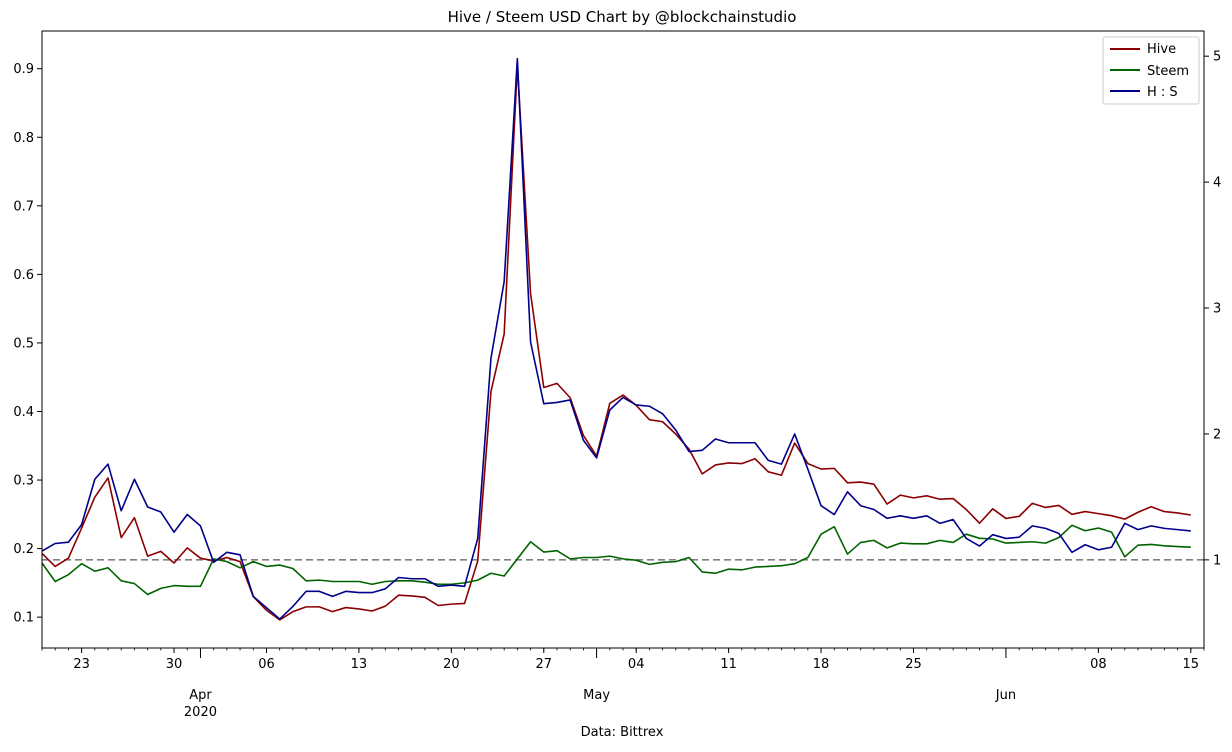 This screenshot has width=1232, height=752. Describe the element at coordinates (1217, 57) in the screenshot. I see `y-right-tick-label: 5` at that location.